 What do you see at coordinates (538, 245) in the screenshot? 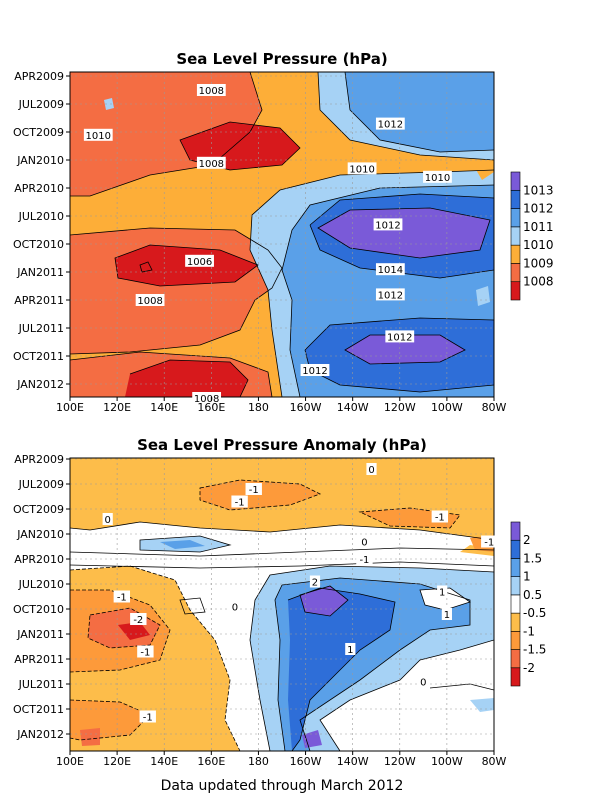
I see `colorbar-label: 1010` at bounding box center [538, 245].